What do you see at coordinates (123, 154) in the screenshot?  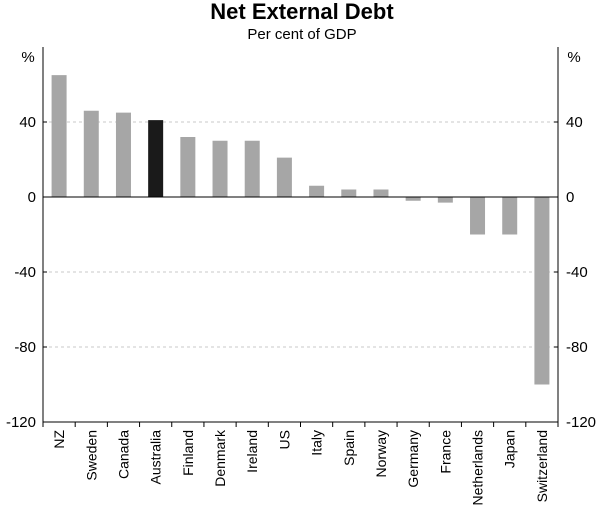 I see `bar-canada` at bounding box center [123, 154].